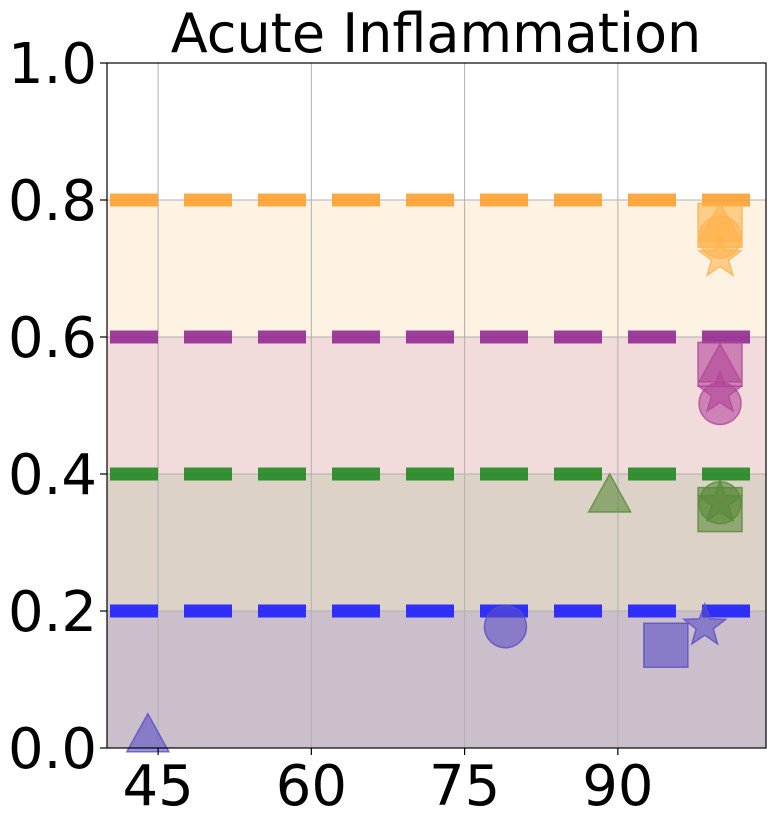  I want to click on point-0-2-square, so click(666, 645).